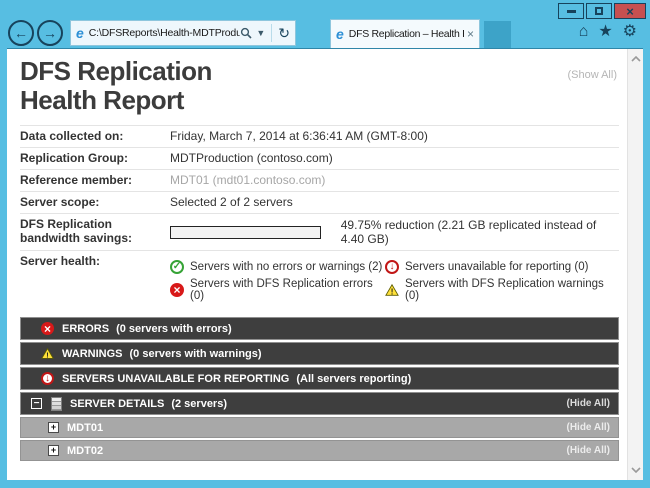  I want to click on maximize-button, so click(599, 11).